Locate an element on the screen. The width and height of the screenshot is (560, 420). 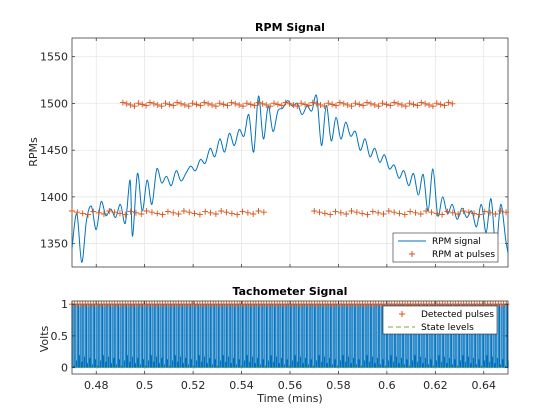
y-tick-label: 1400 is located at coordinates (54, 197).